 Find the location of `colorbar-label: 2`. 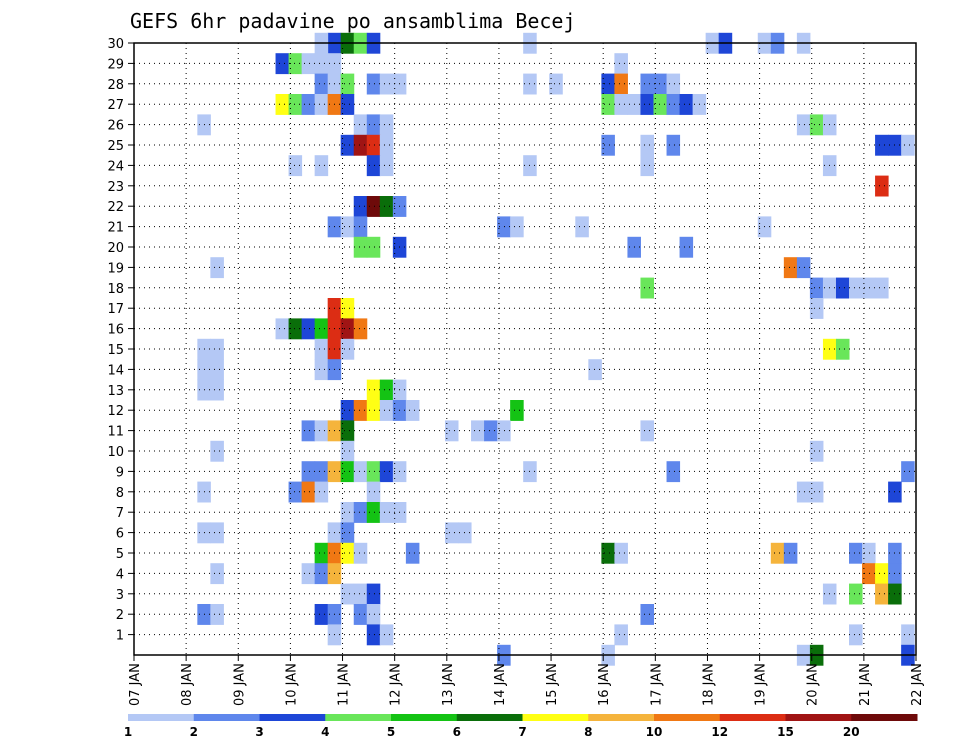

colorbar-label: 2 is located at coordinates (194, 732).